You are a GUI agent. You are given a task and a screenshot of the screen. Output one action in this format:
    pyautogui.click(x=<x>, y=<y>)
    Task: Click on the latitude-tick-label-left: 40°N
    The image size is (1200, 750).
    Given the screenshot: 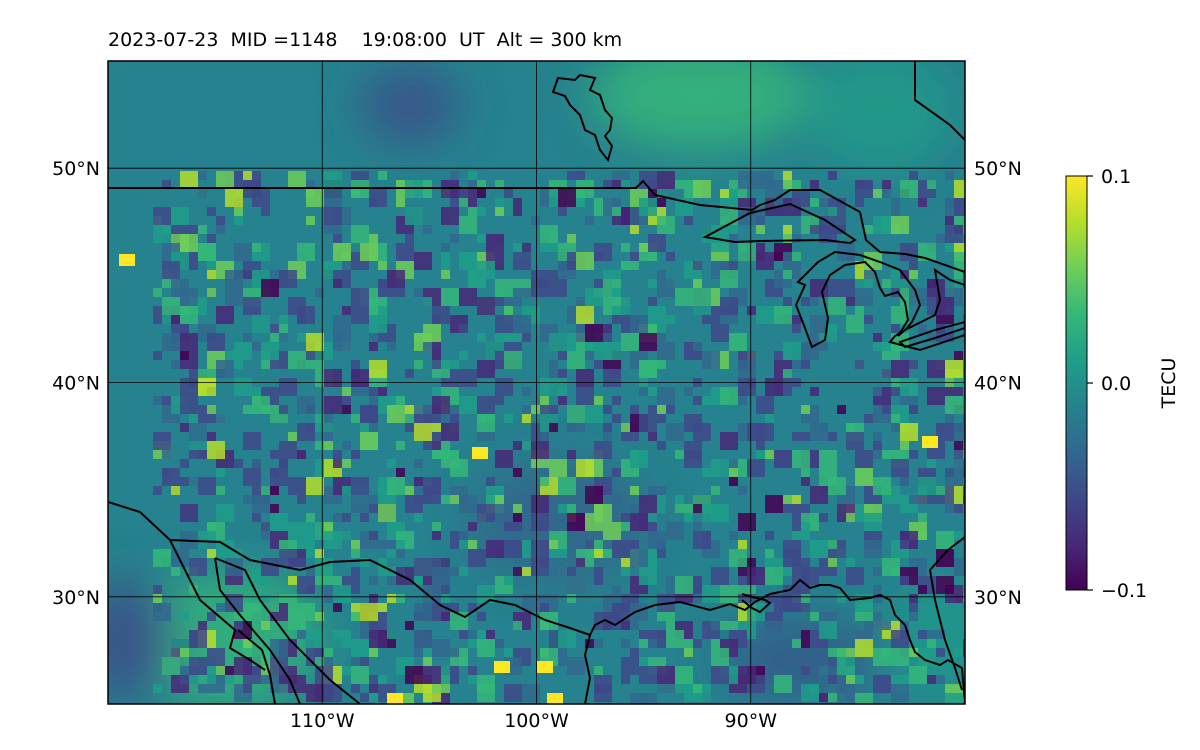 What is the action you would take?
    pyautogui.click(x=76, y=384)
    